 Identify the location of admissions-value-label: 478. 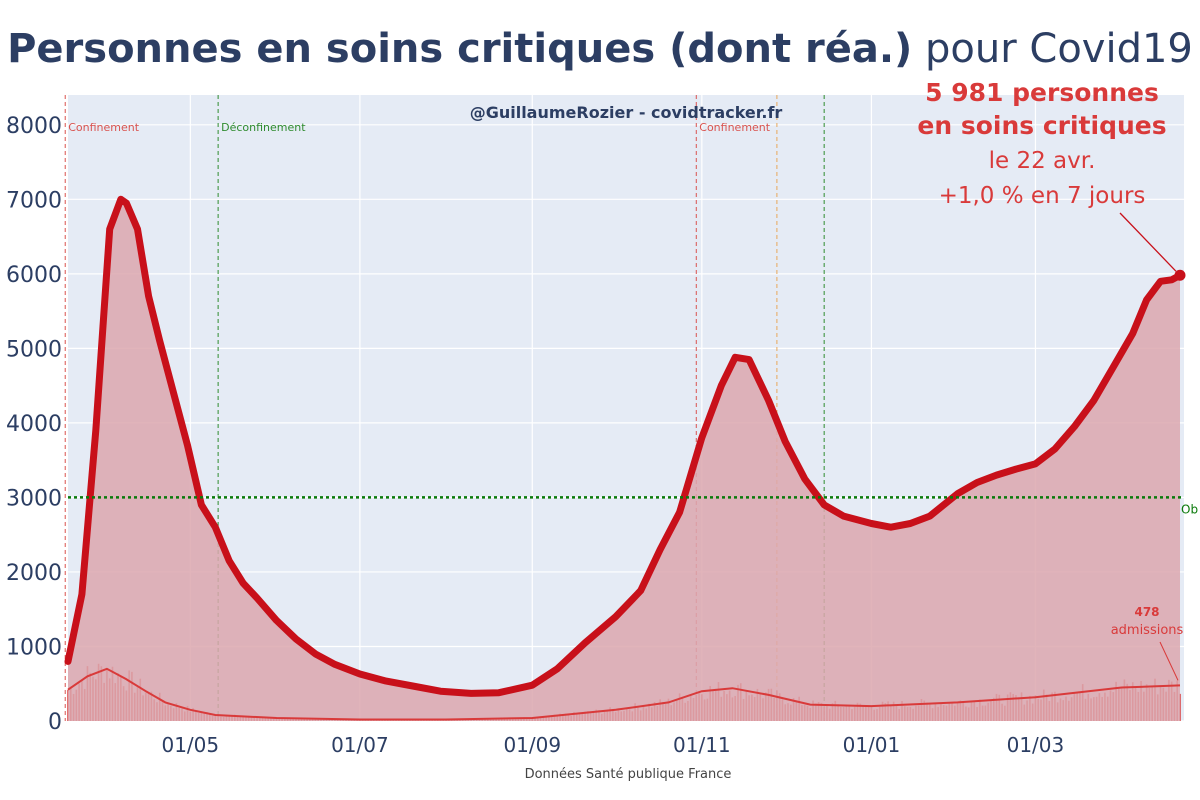
(1146, 612).